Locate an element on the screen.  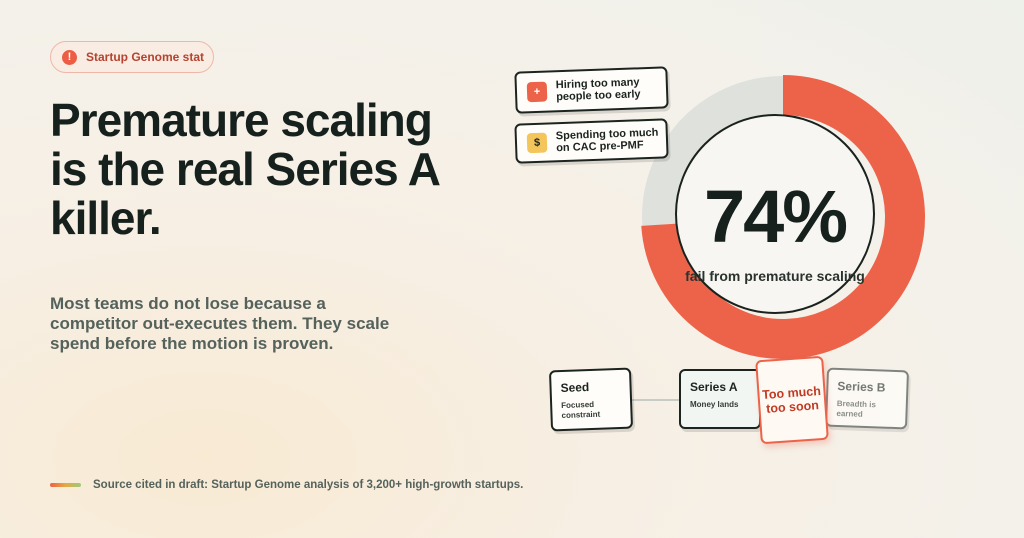
stage-series-a: Series A Money lands is located at coordinates (720, 399).